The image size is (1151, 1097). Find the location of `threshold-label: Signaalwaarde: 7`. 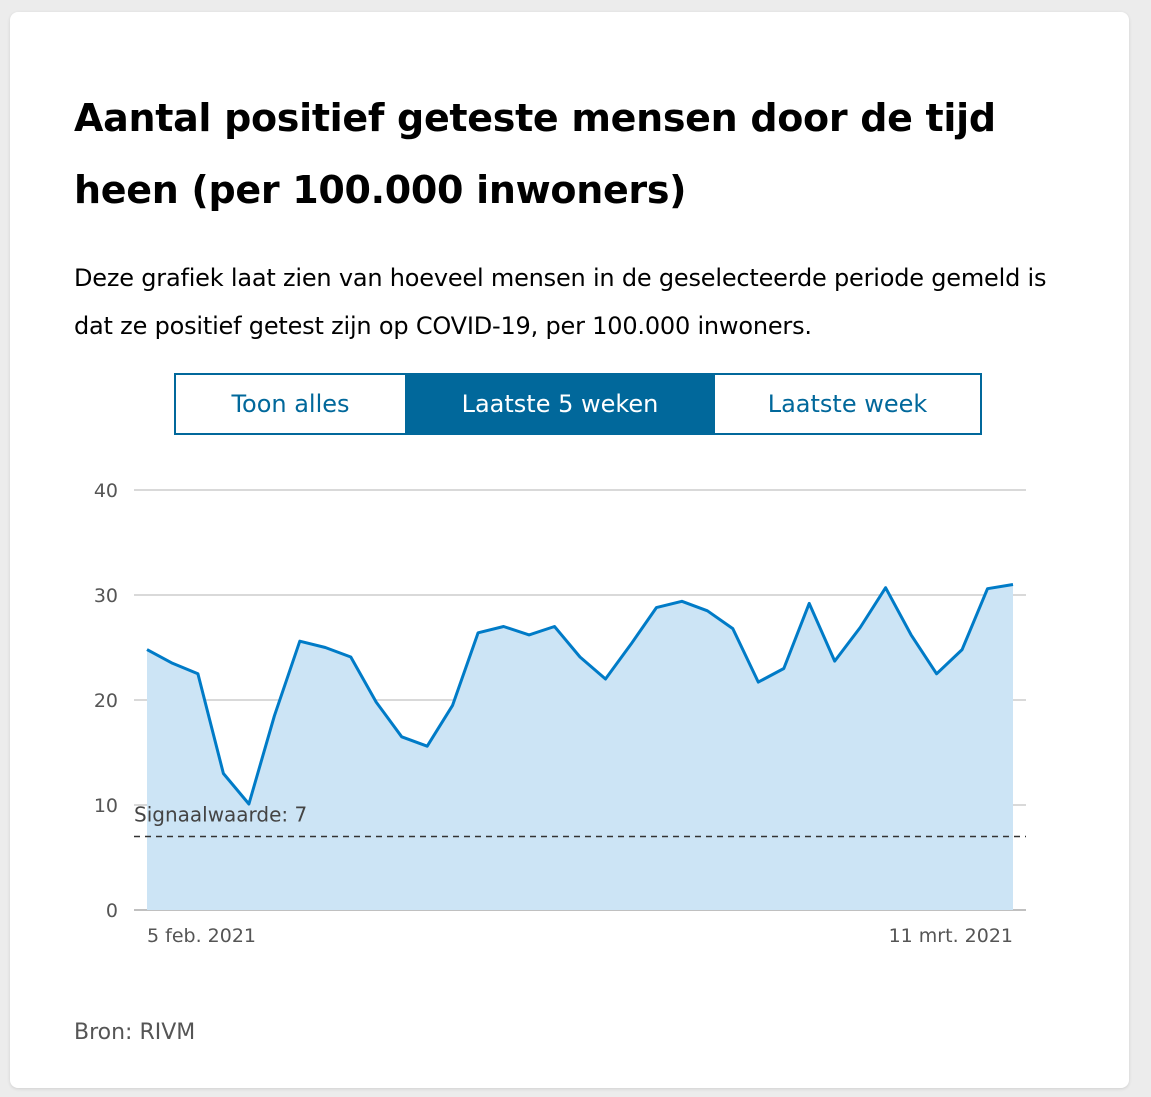

threshold-label: Signaalwaarde: 7 is located at coordinates (220, 815).